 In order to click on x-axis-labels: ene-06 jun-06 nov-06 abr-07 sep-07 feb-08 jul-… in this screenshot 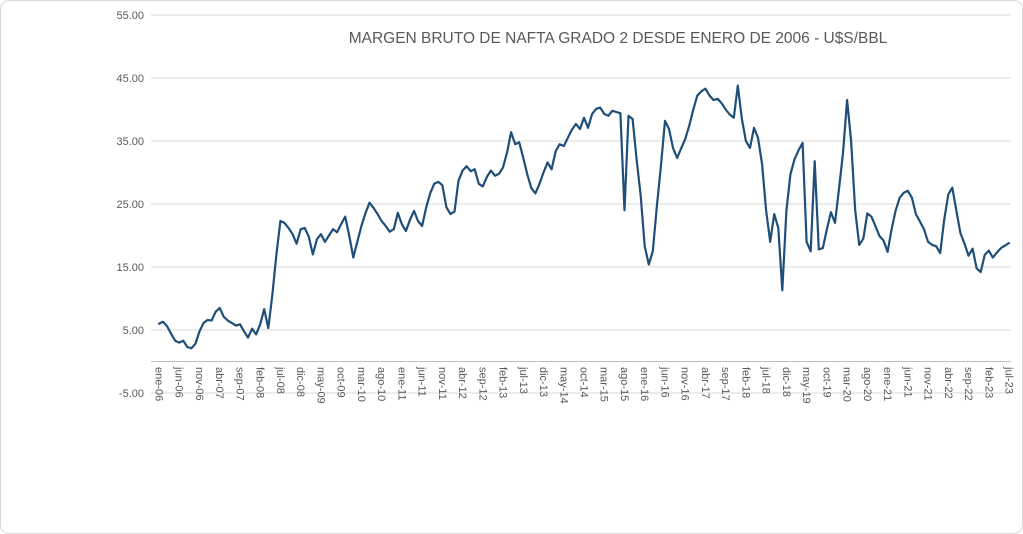, I will do `click(584, 385)`.